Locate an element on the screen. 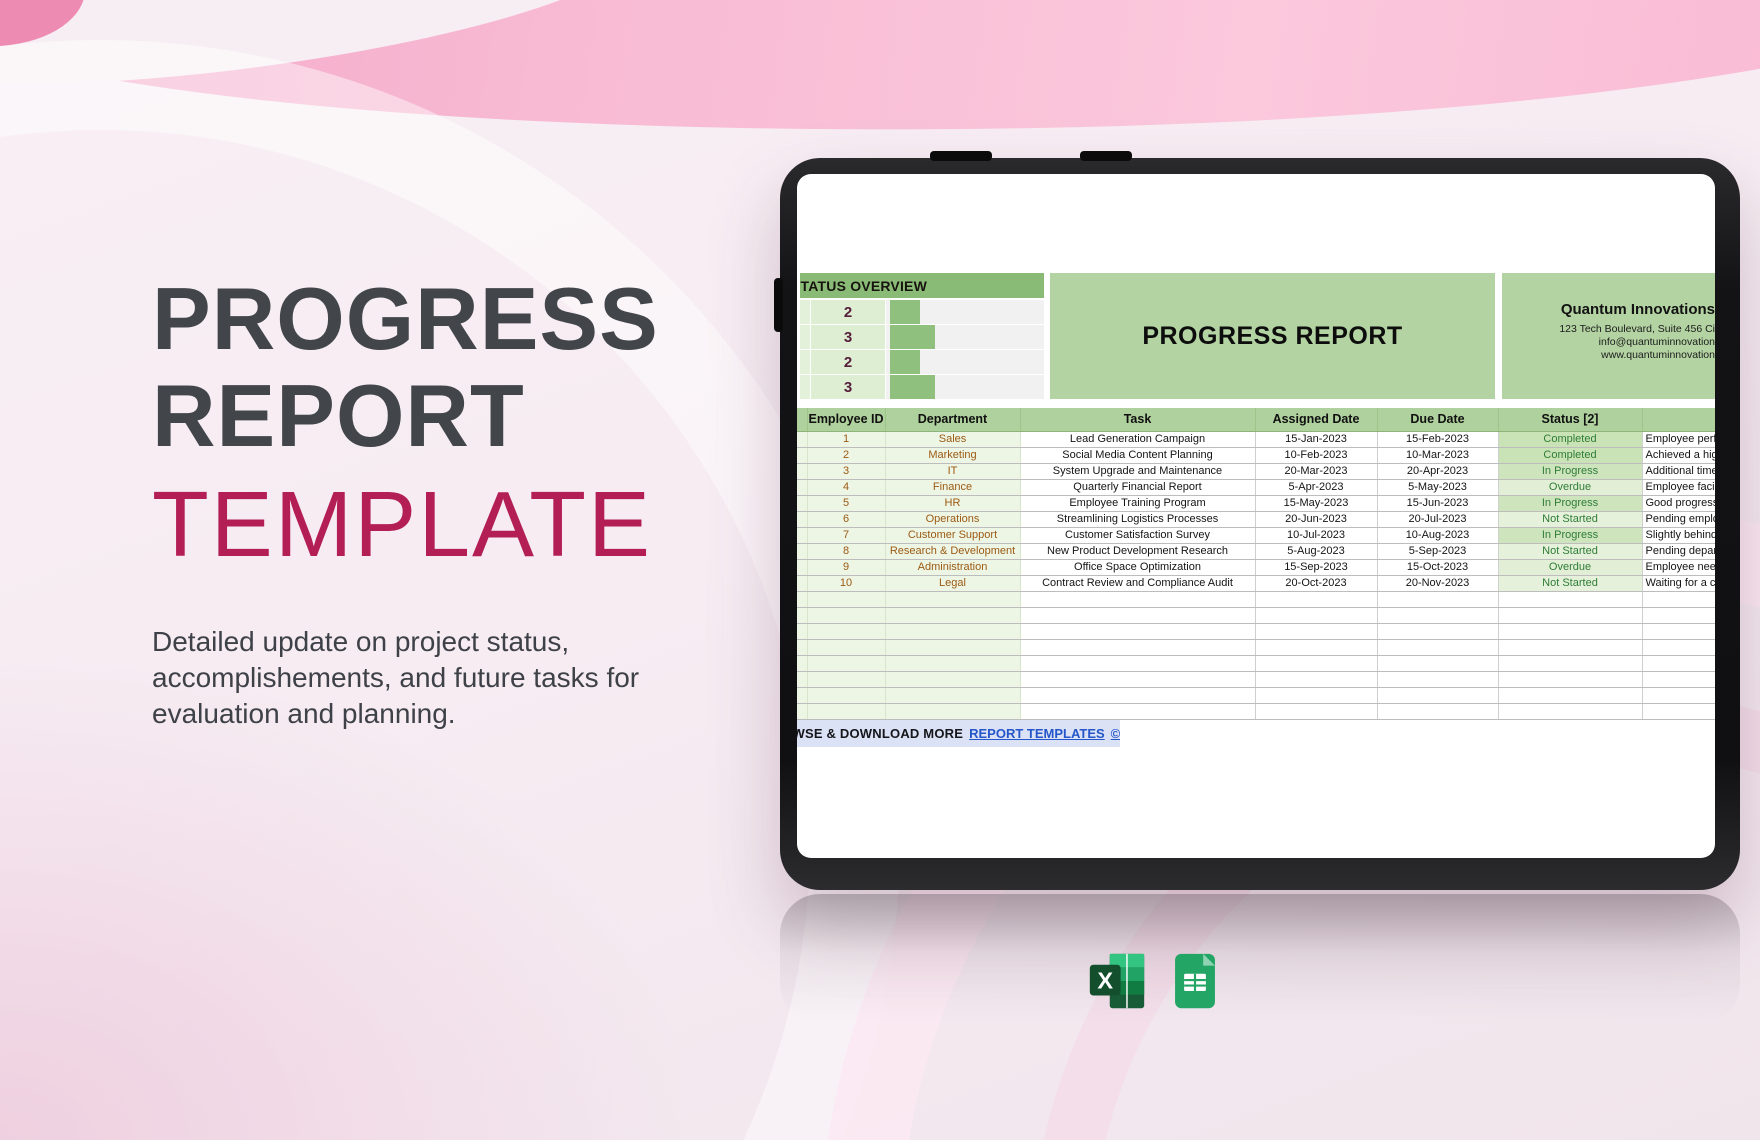 The image size is (1760, 1140). report-templates-link: REPORT TEMPLATES is located at coordinates (1037, 733).